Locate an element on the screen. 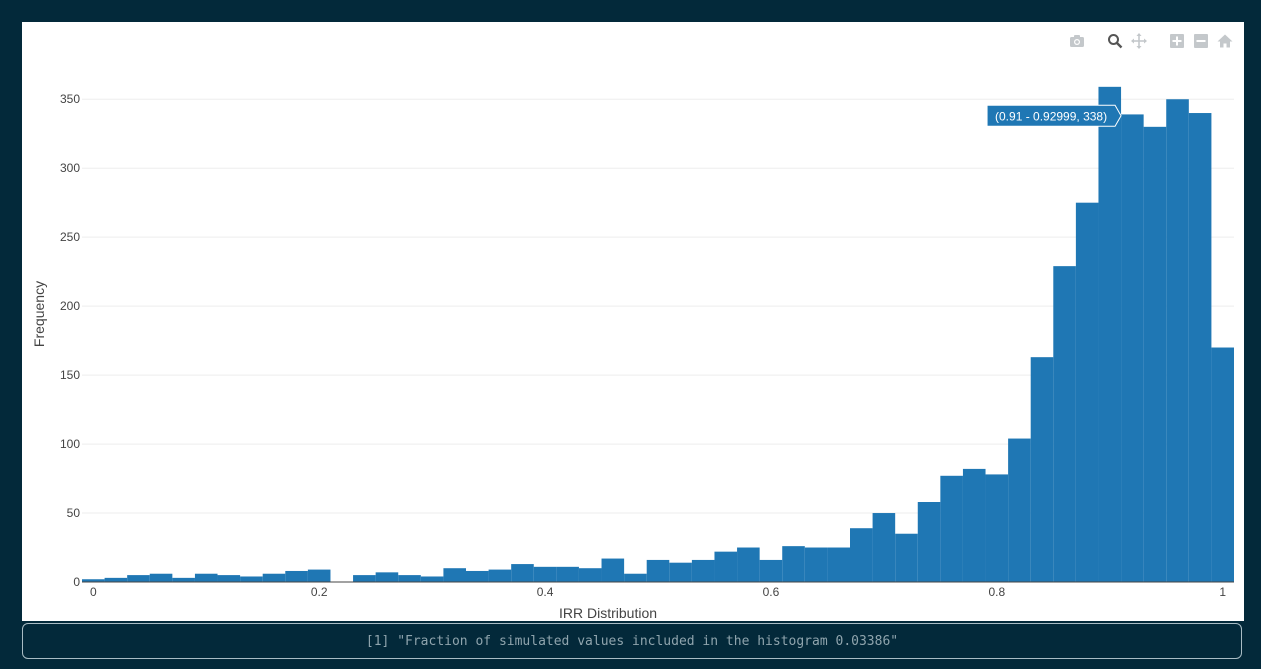  y-axis-title: Frequency is located at coordinates (39, 314).